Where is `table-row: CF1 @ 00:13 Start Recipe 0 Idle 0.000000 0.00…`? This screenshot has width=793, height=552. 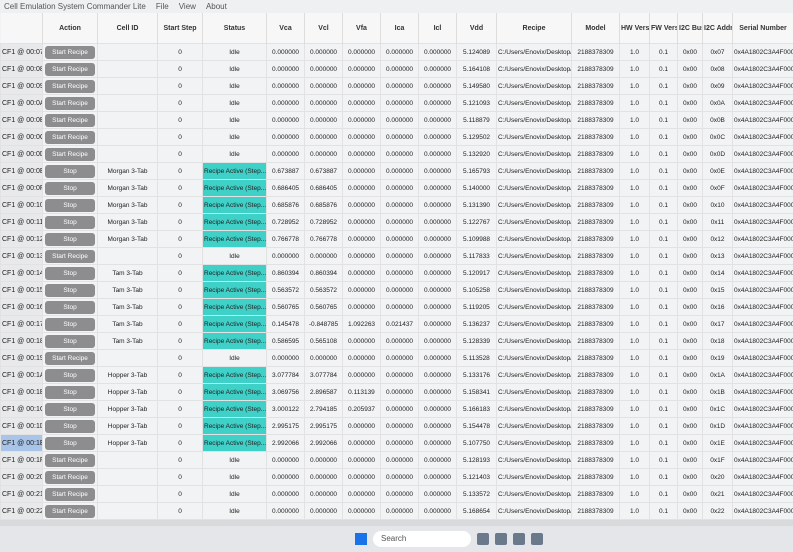
table-row: CF1 @ 00:13 Start Recipe 0 Idle 0.000000 0.00… is located at coordinates (396, 256).